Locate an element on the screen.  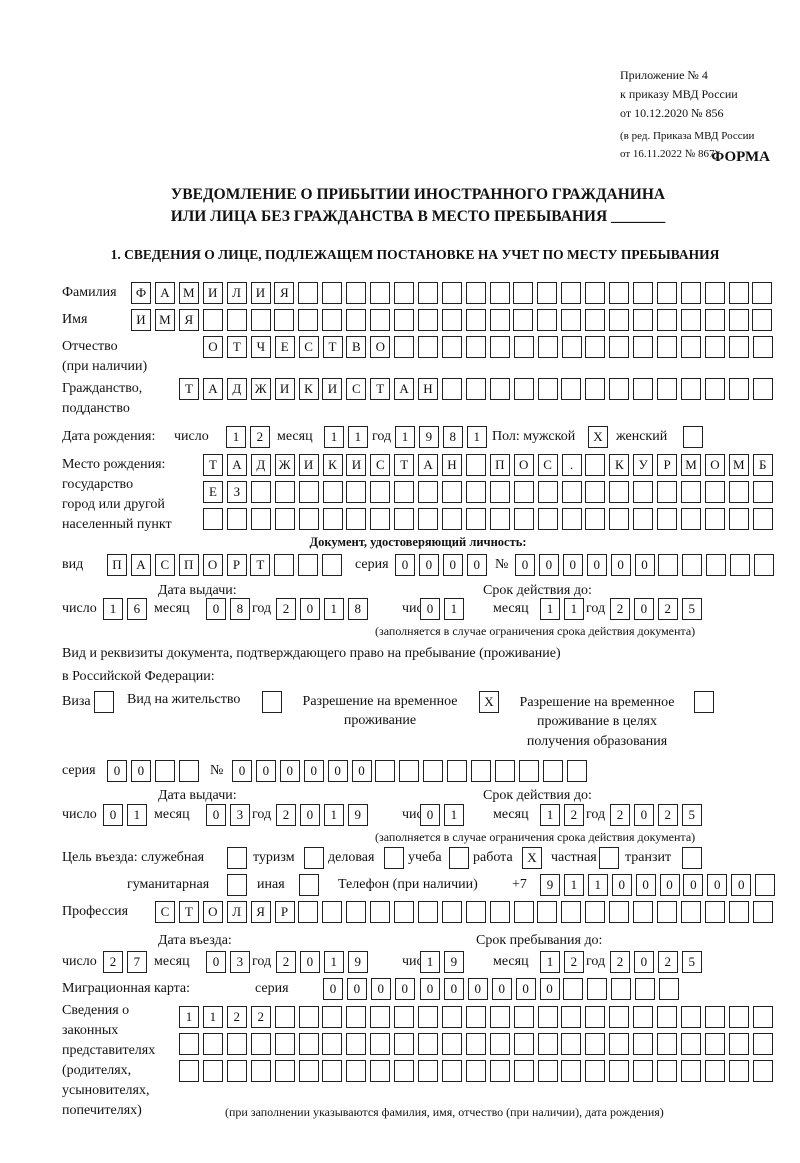
checkbox-sex-male: X is located at coordinates (598, 437).